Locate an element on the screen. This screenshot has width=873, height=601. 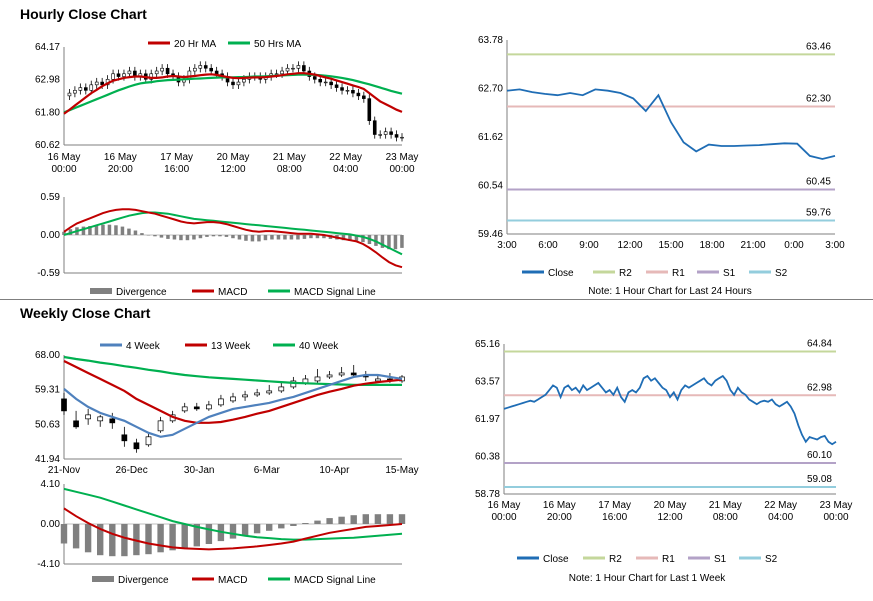
weekly-price-legend-40wk-label: 40 Week is located at coordinates (319, 346).